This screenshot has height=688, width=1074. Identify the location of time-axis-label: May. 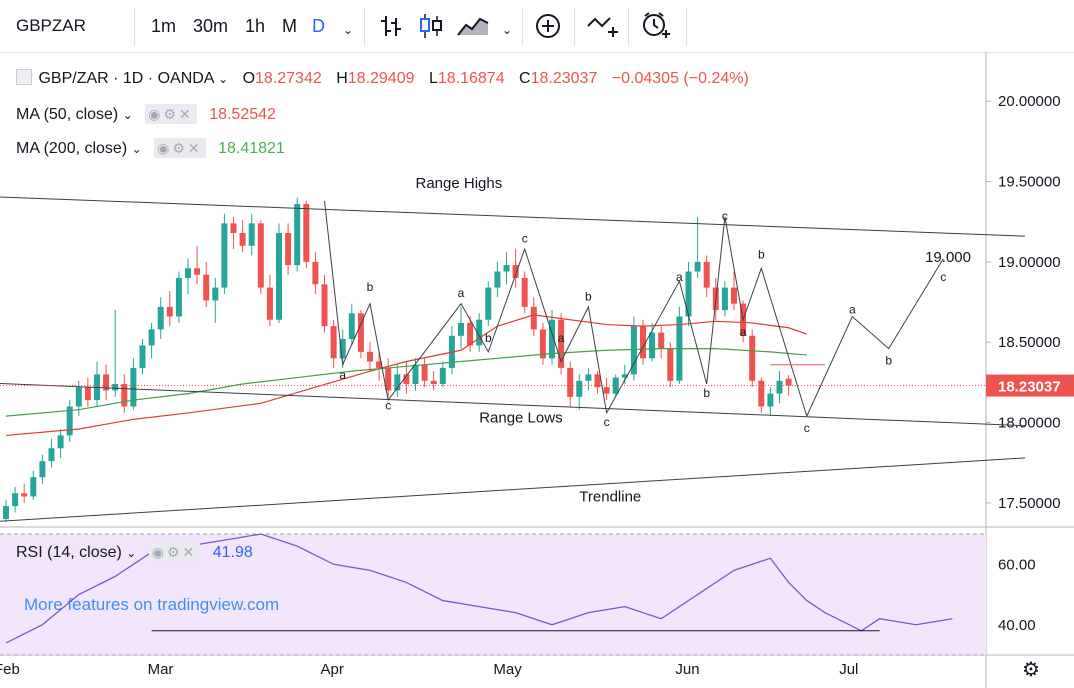
(507, 669).